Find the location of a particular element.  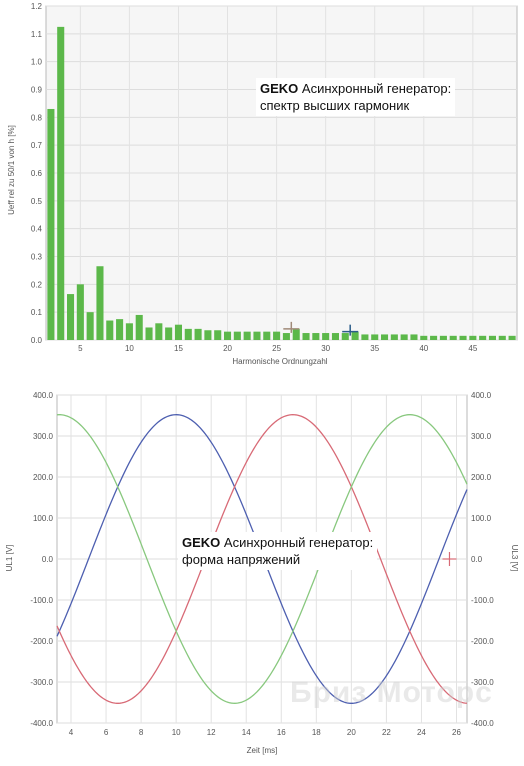

voltage-annotation-line1: Асинхронный генератор: is located at coordinates (297, 542).